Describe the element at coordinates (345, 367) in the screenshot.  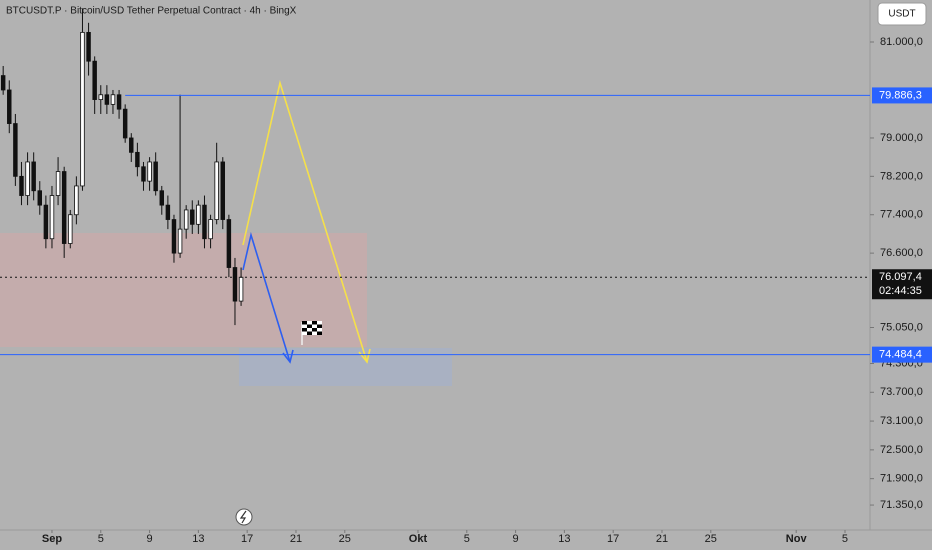
I see `target-zone` at that location.